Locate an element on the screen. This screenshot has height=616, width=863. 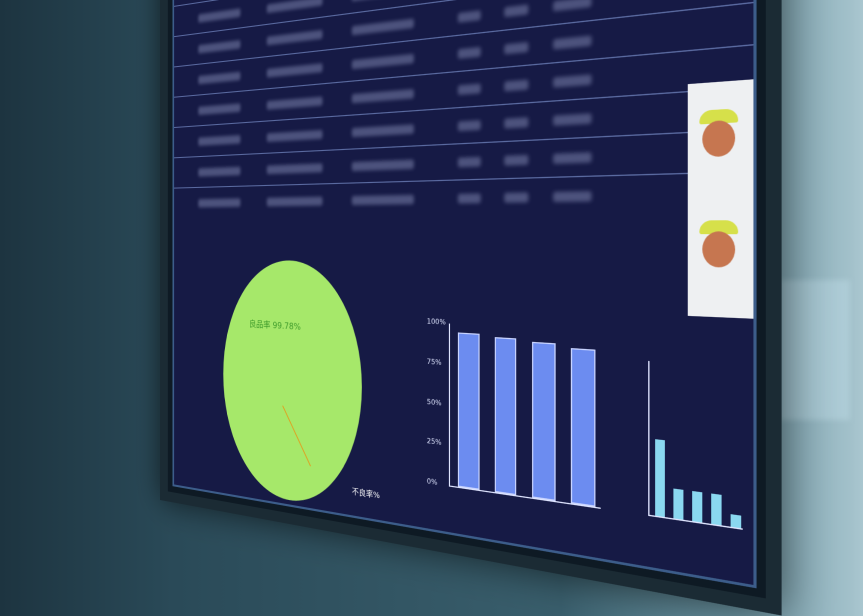
y-tick-label: 0% is located at coordinates (432, 482).